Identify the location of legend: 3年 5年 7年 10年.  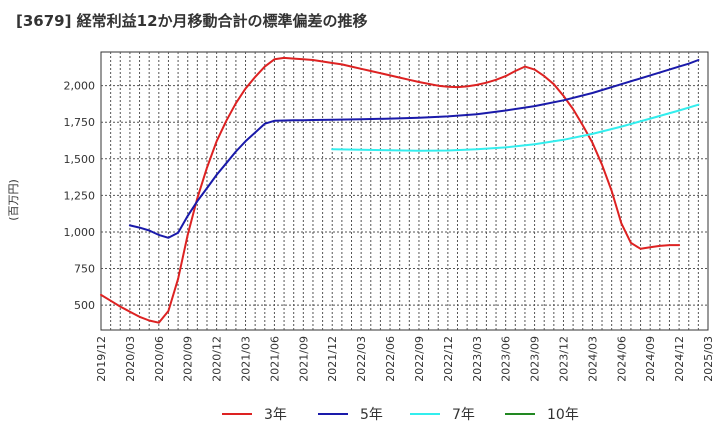
(400, 415).